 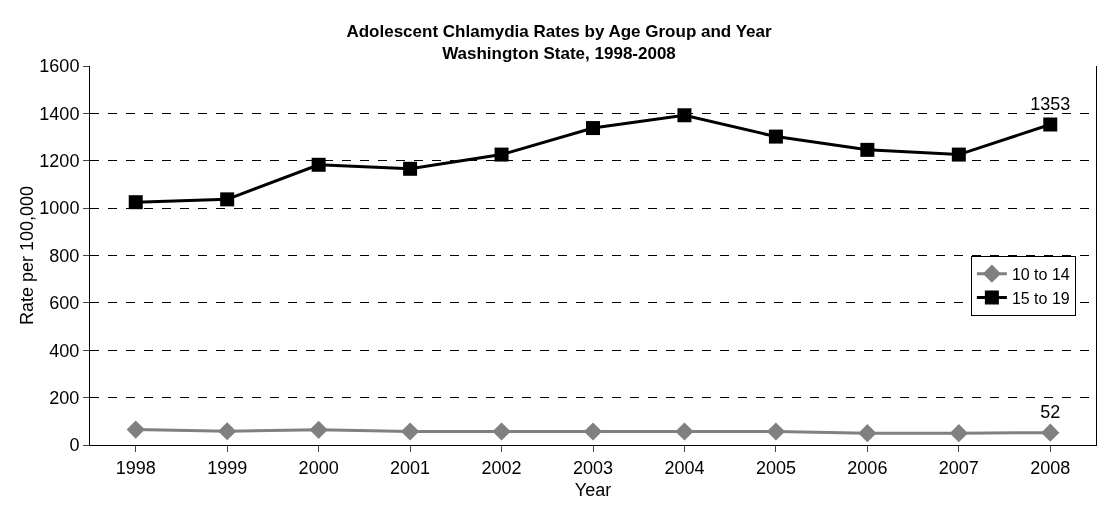 I want to click on x-tick-label: 2005, so click(x=775, y=467).